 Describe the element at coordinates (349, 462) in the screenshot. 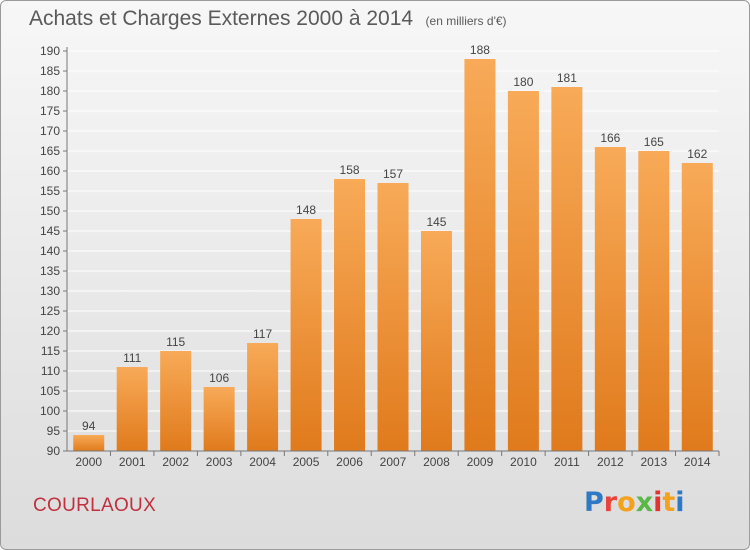

I see `x-tick-label: 2006` at that location.